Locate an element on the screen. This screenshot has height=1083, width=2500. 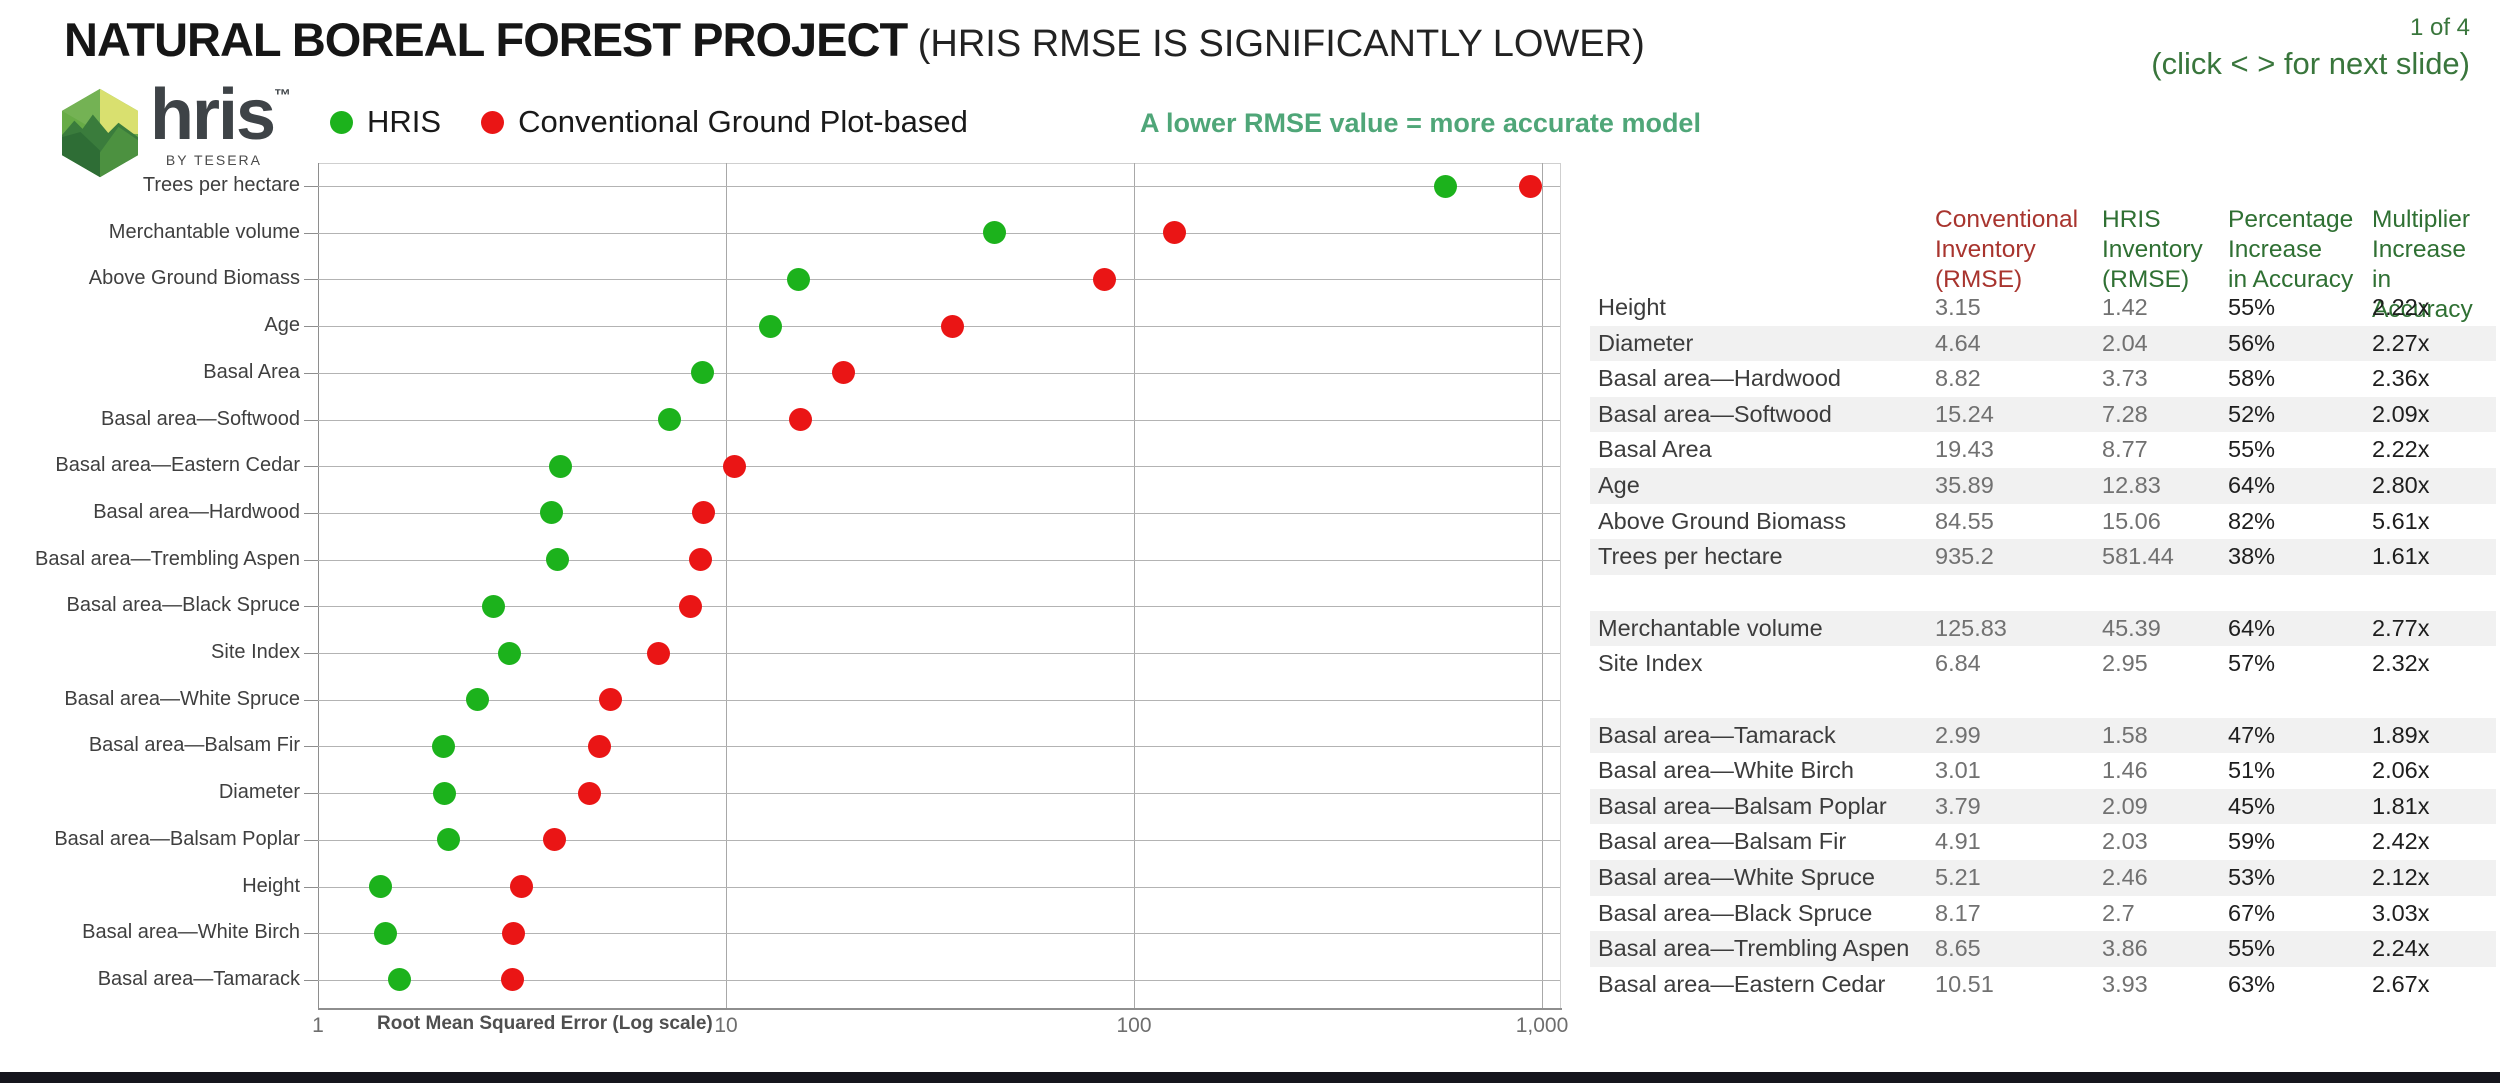
x-axis-title: Root Mean Squared Error (Log scale) is located at coordinates (545, 1023).